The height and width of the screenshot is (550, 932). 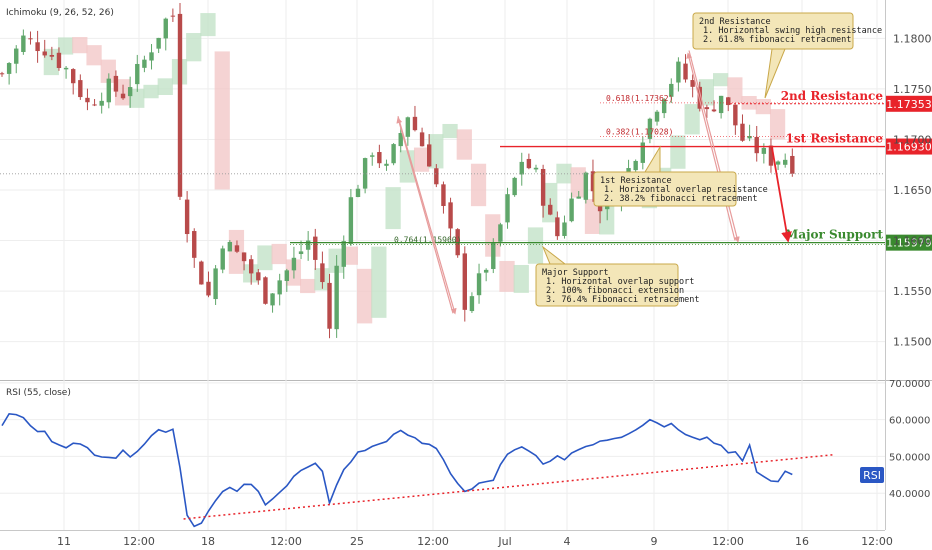 I want to click on fib-level-label: 0.382(1.17028), so click(x=639, y=132).